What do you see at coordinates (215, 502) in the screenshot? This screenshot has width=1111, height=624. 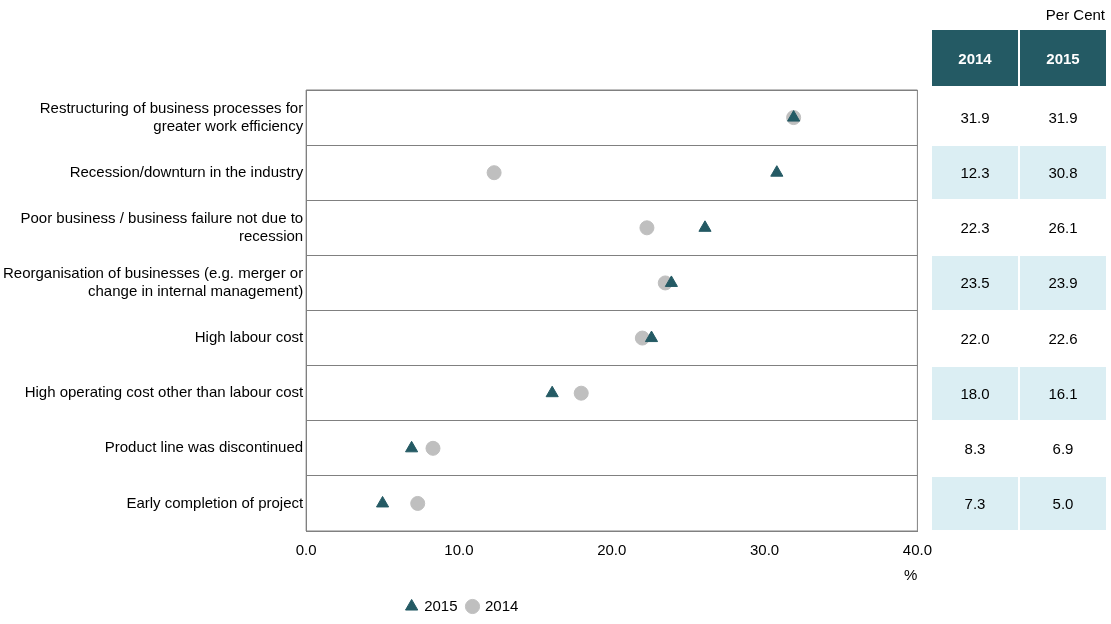 I see `y-tick-label: Early completion of project` at bounding box center [215, 502].